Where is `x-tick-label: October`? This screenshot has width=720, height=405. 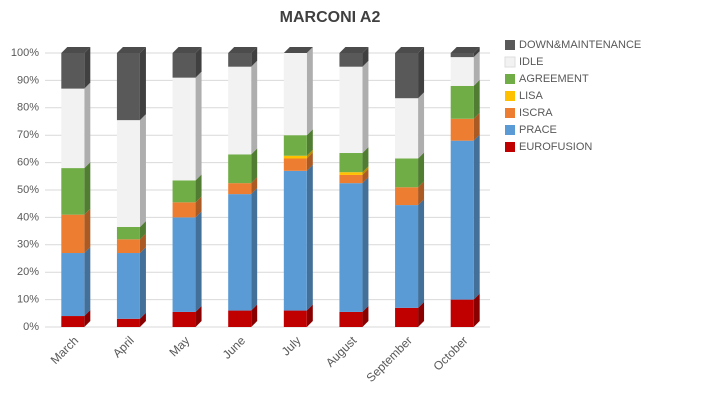 x-tick-label: October is located at coordinates (450, 353).